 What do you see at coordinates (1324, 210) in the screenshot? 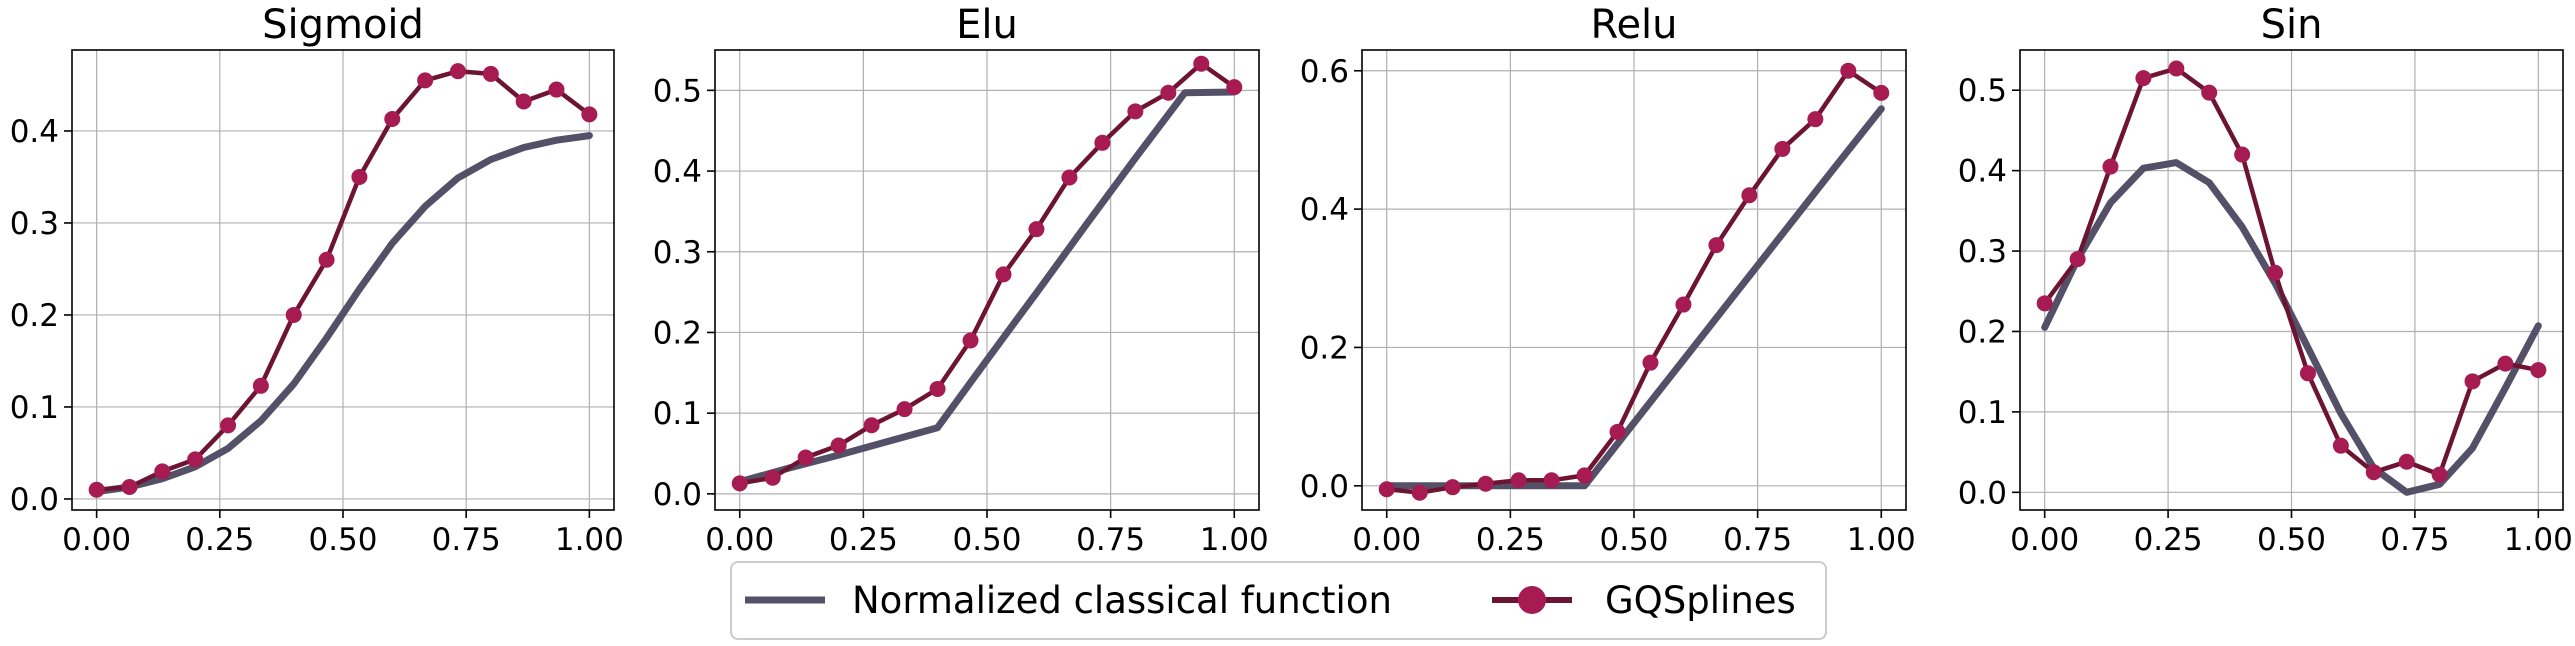
I see `y-tick-label: 0.4` at bounding box center [1324, 210].